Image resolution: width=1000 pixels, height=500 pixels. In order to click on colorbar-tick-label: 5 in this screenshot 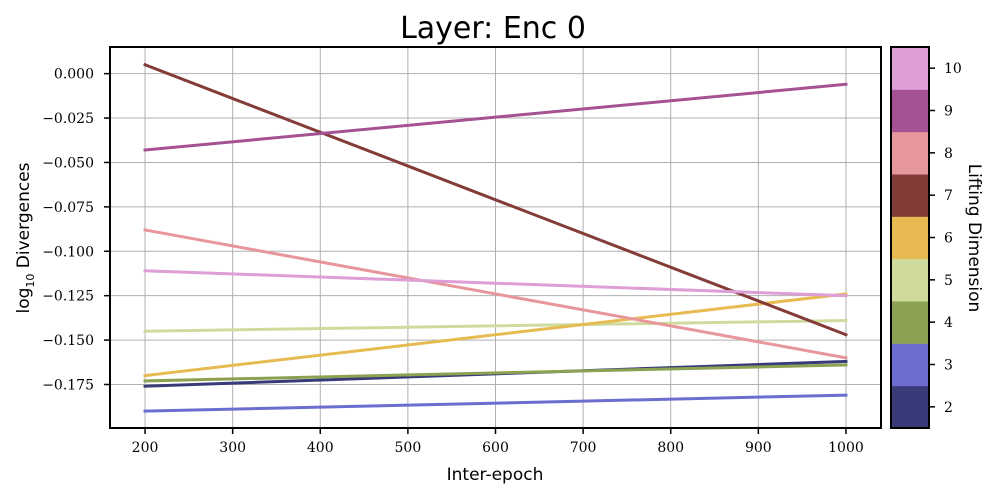, I will do `click(948, 281)`.